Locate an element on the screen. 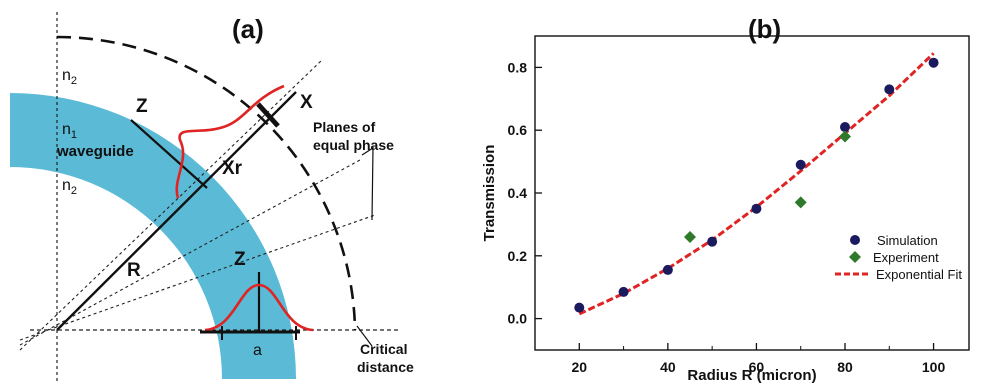 This screenshot has height=385, width=983. legend: Simulation Experiment Exponential Fit is located at coordinates (898, 257).